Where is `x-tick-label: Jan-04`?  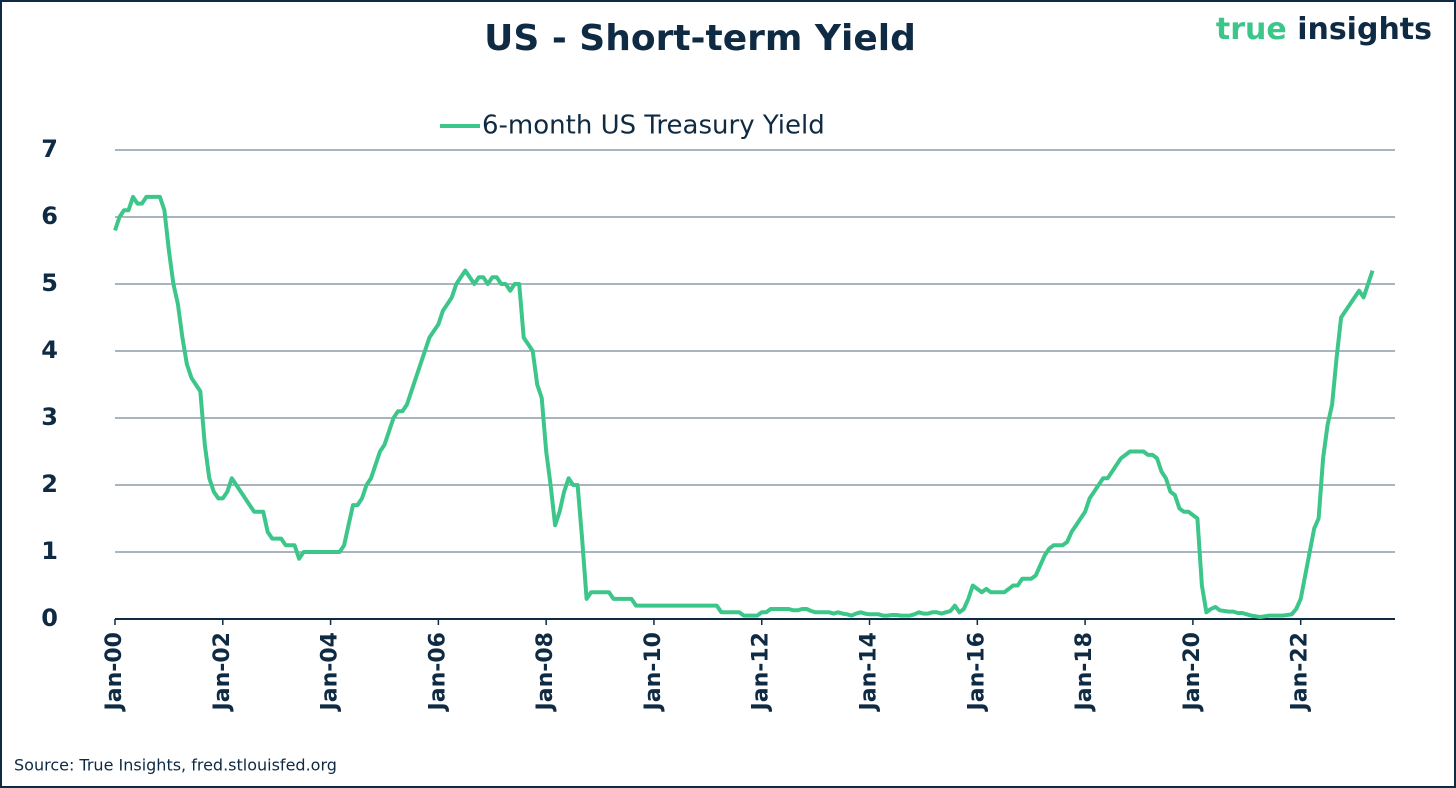 x-tick-label: Jan-04 is located at coordinates (330, 672).